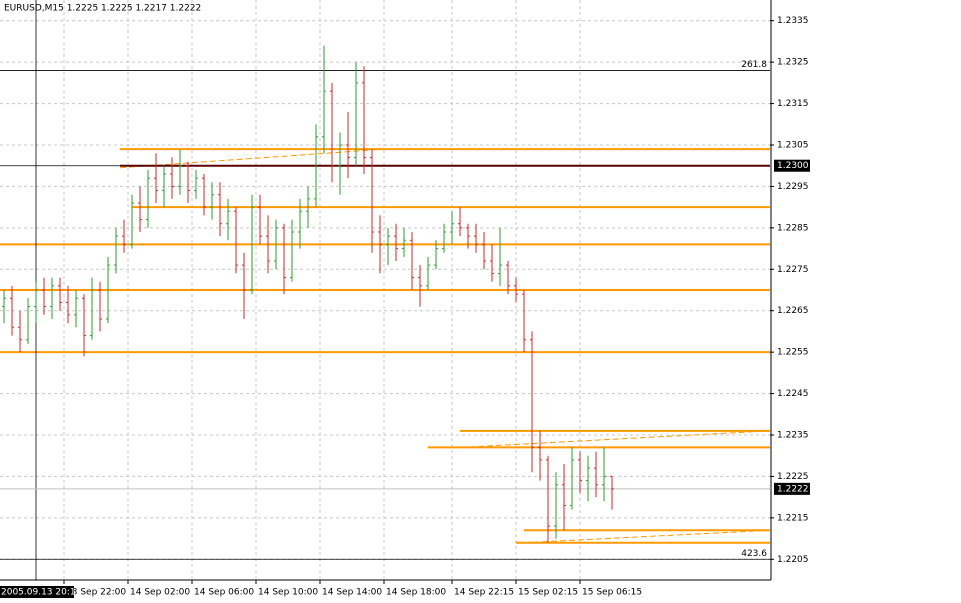 This screenshot has height=603, width=961. I want to click on y-tick-label: 1.2225, so click(793, 477).